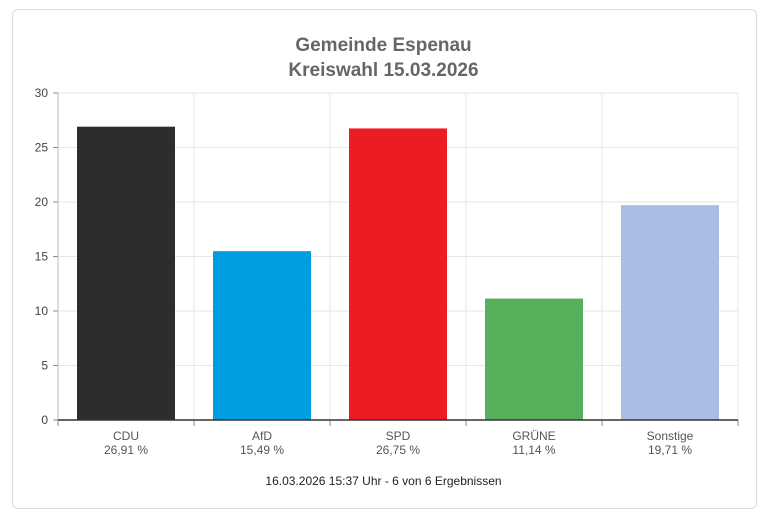  Describe the element at coordinates (262, 450) in the screenshot. I see `bar-value-label: 15,49 %` at that location.